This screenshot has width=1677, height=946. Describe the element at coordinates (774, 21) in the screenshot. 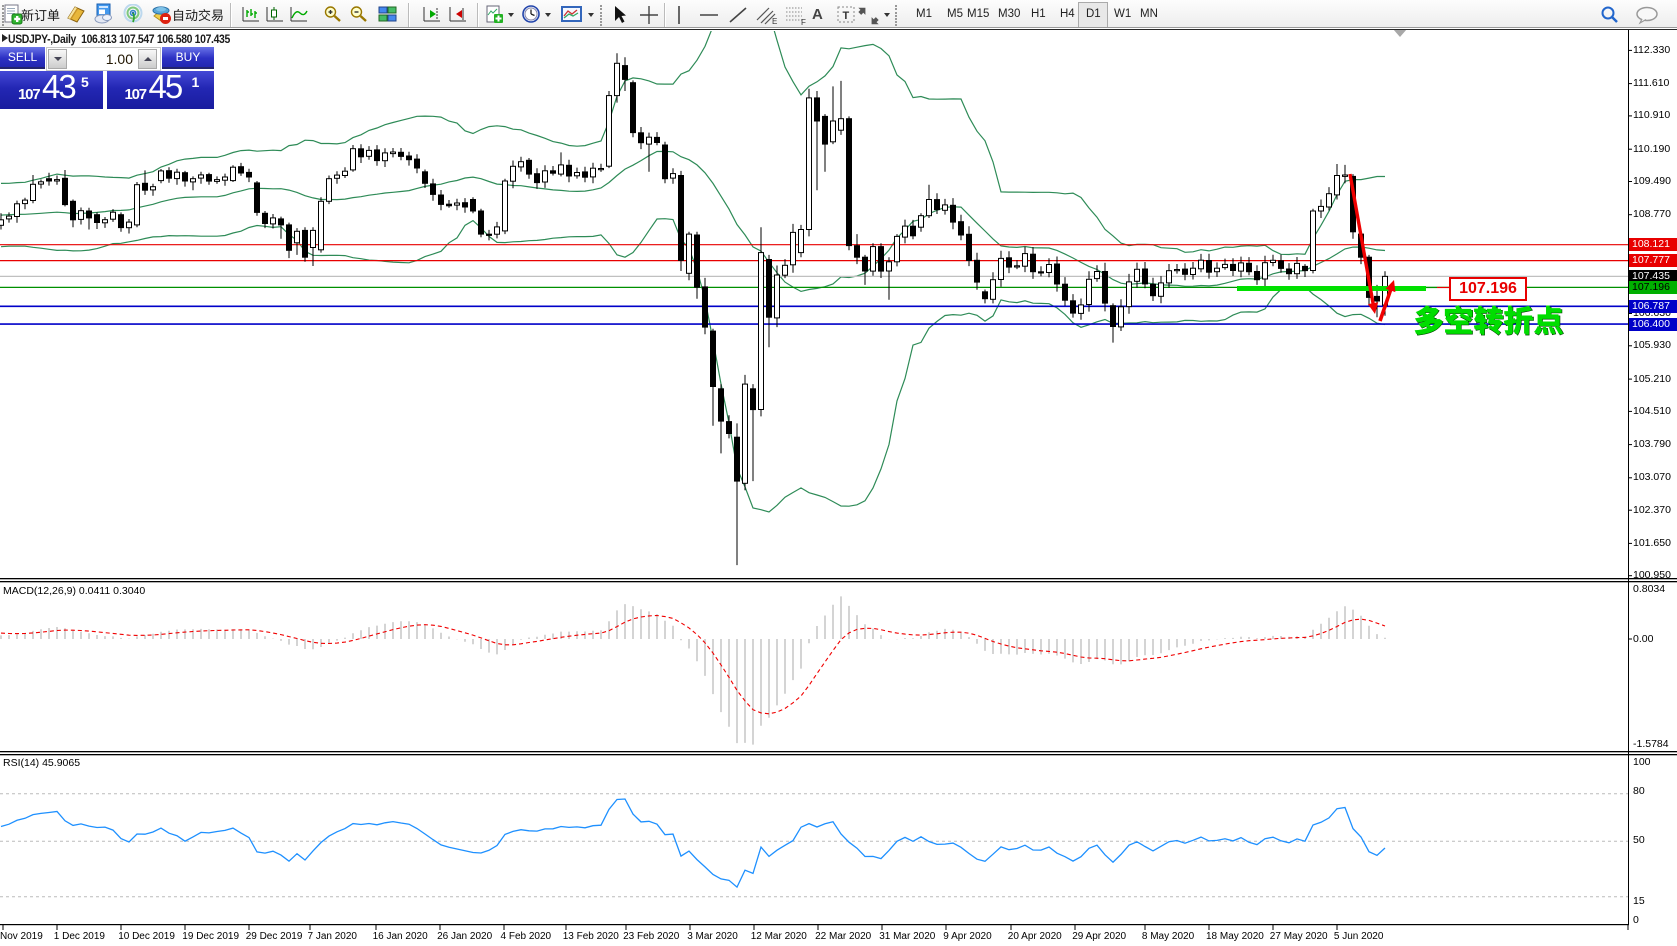

I see `svg-text: E` at that location.